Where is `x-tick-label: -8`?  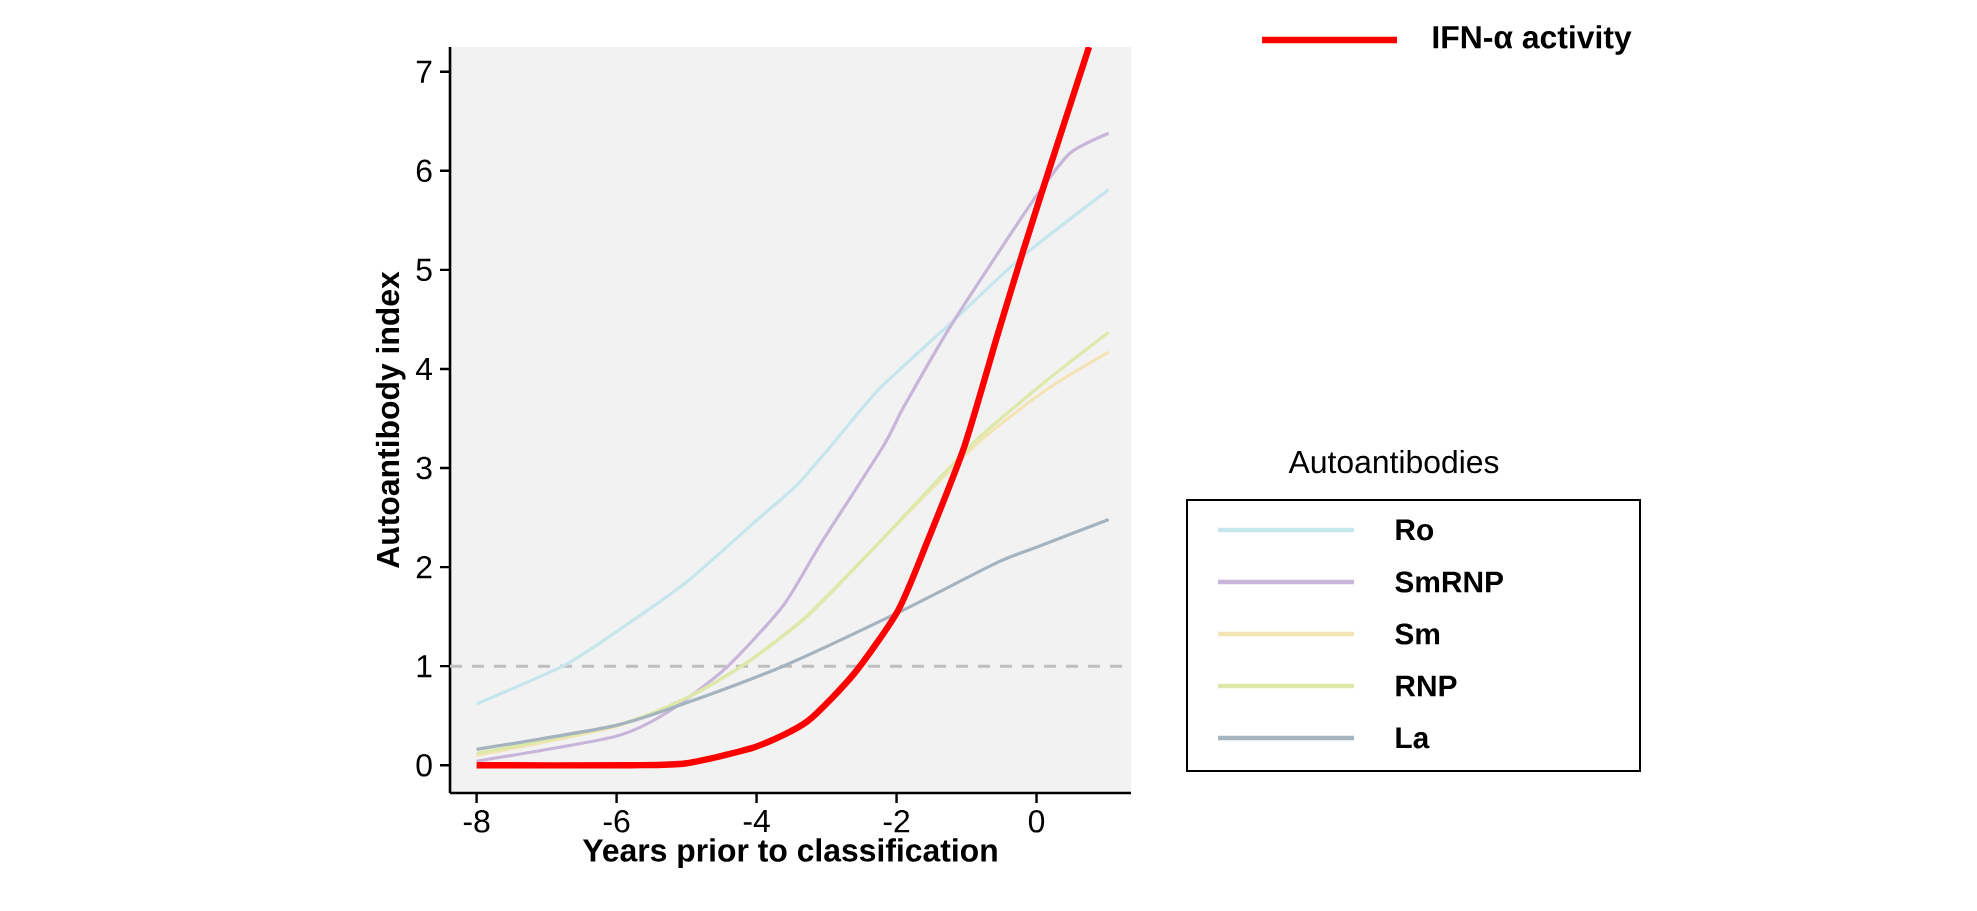 x-tick-label: -8 is located at coordinates (476, 821).